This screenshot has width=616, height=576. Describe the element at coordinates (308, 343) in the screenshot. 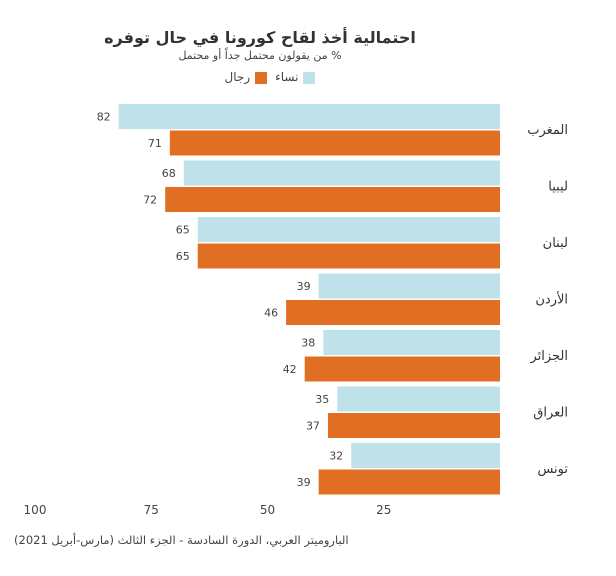

I see `data-label: 38` at that location.